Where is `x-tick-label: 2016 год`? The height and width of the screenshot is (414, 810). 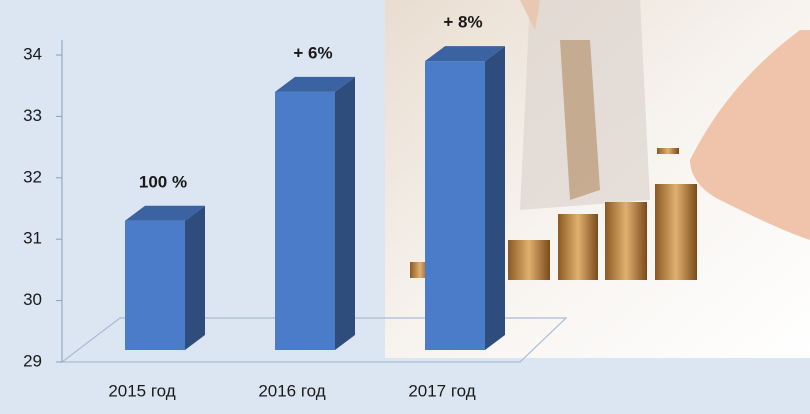
x-tick-label: 2016 год is located at coordinates (291, 390).